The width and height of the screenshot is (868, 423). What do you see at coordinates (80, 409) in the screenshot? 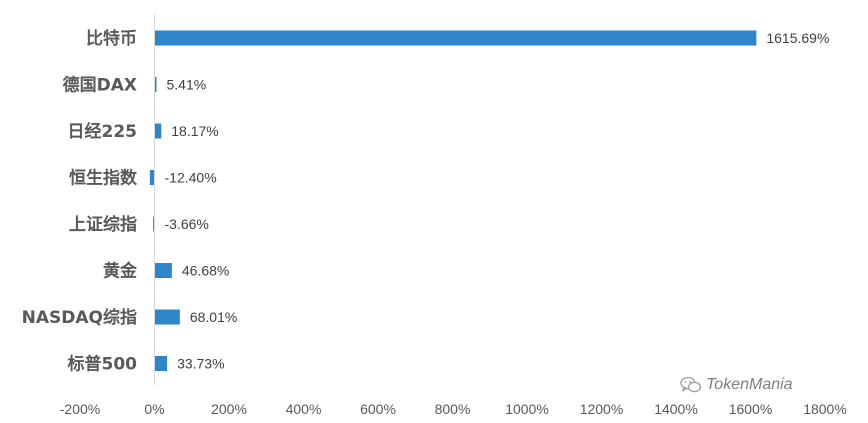
I see `x-tick-label: -200%` at bounding box center [80, 409].